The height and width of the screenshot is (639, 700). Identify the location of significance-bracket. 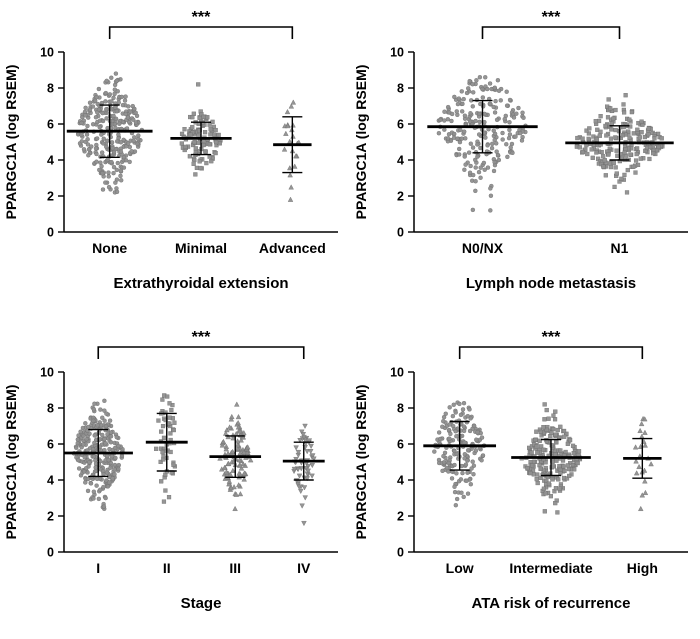
(201, 32).